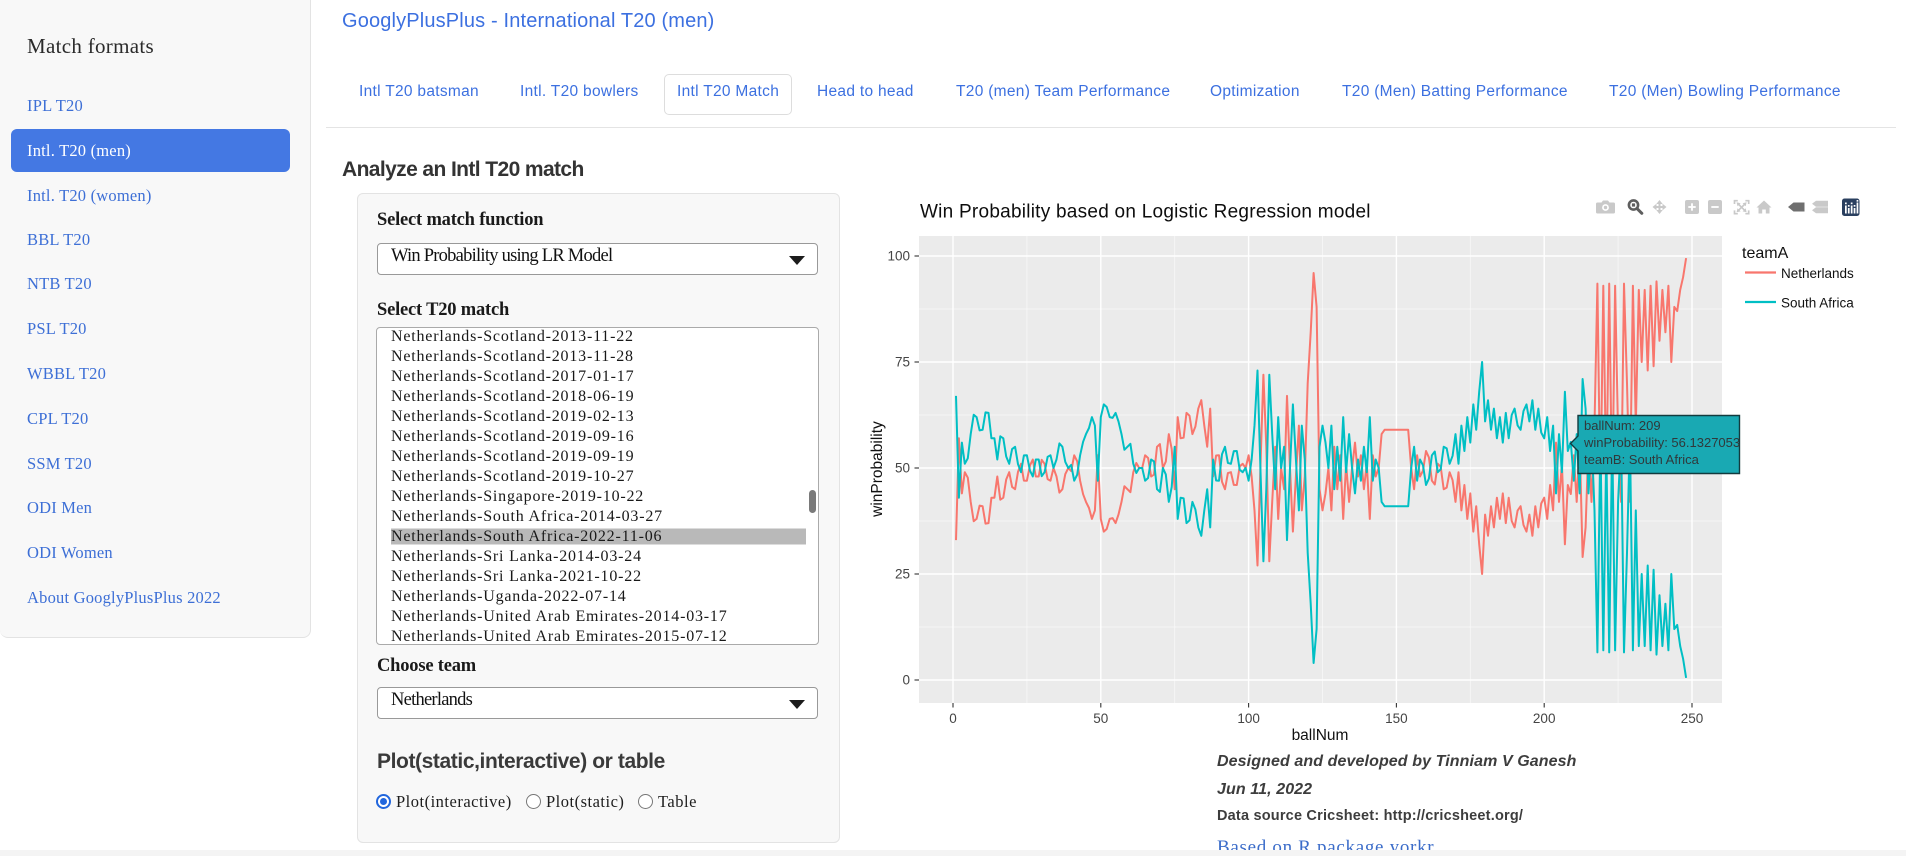  I want to click on svg-text: Netherlands, so click(1817, 273).